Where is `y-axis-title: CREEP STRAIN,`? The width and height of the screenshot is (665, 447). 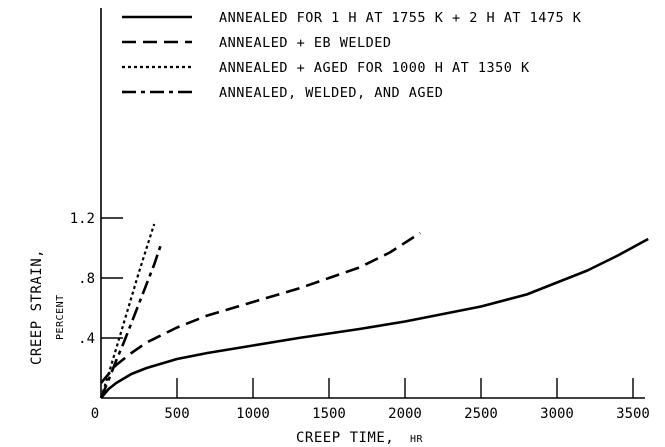 y-axis-title: CREEP STRAIN, is located at coordinates (37, 307).